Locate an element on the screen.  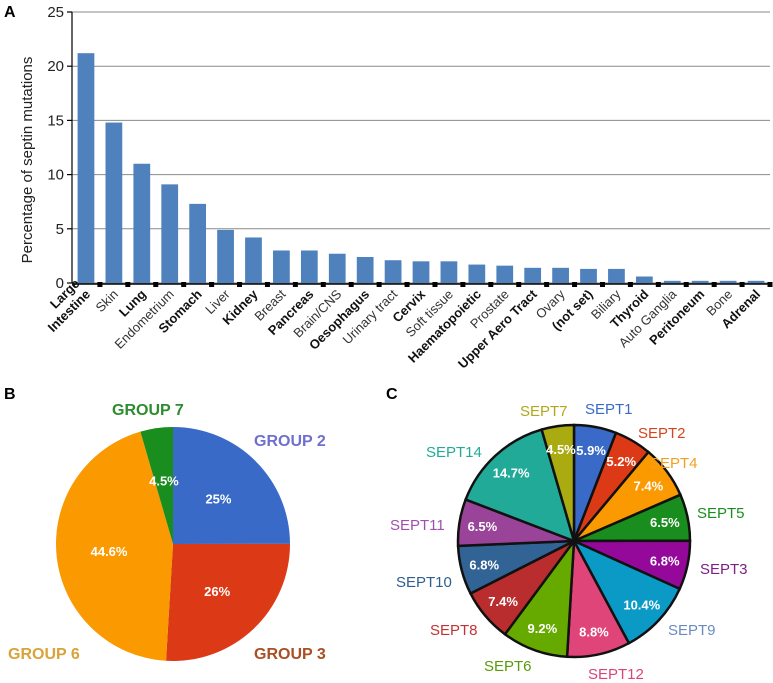
bar--not-set- is located at coordinates (588, 275).